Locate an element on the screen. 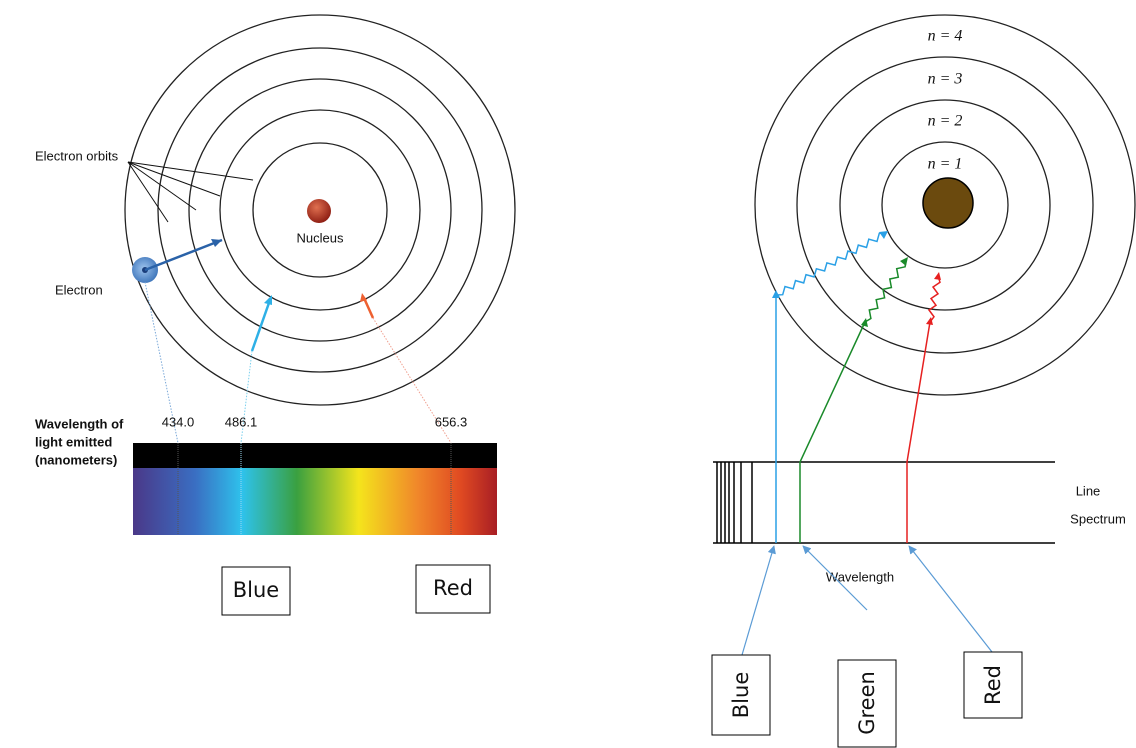  level-label: n = 4 is located at coordinates (945, 36).